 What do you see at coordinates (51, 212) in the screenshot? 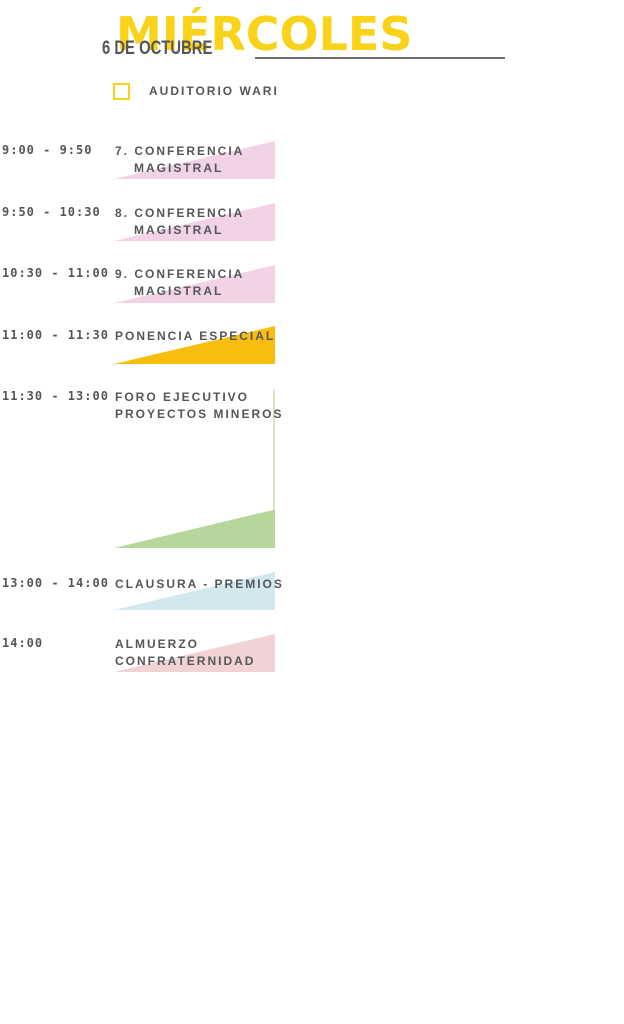
I see `session-time: 9:50 - 10:30` at bounding box center [51, 212].